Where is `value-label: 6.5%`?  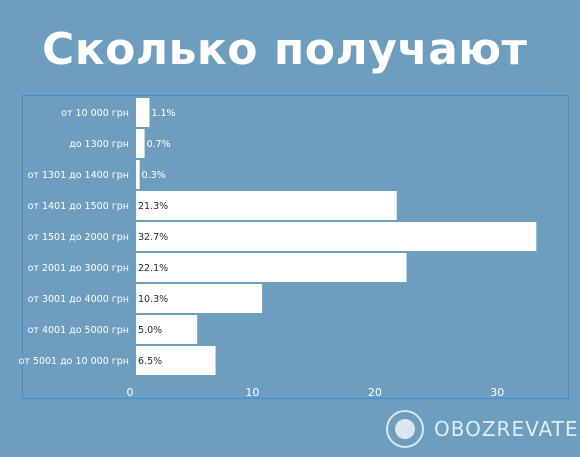
value-label: 6.5% is located at coordinates (150, 361).